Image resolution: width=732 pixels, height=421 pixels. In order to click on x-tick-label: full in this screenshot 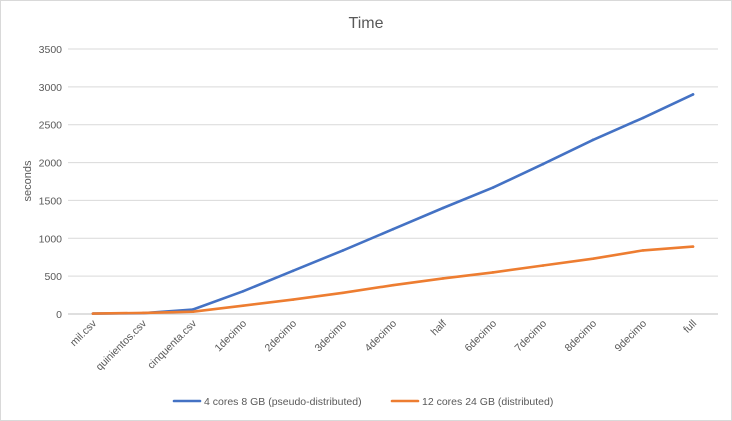, I will do `click(690, 327)`.